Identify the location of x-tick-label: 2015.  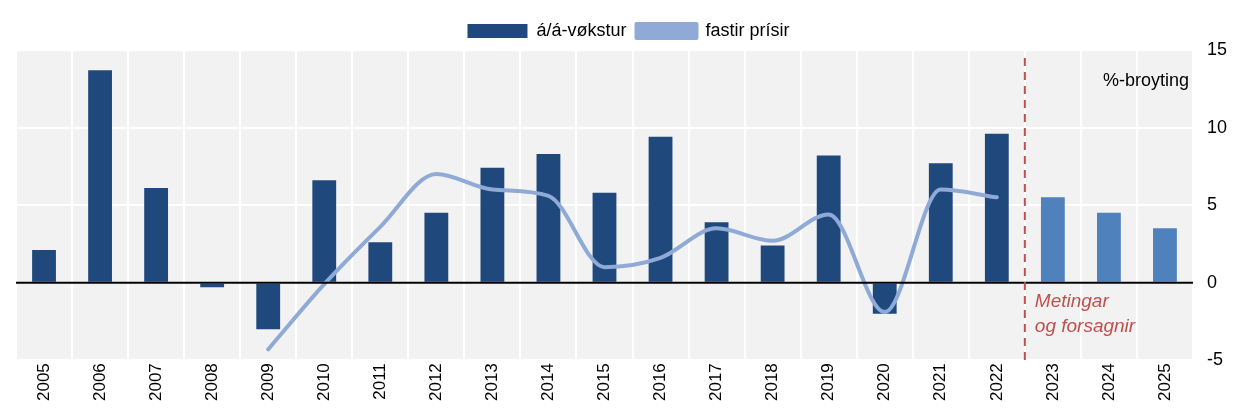
(604, 382).